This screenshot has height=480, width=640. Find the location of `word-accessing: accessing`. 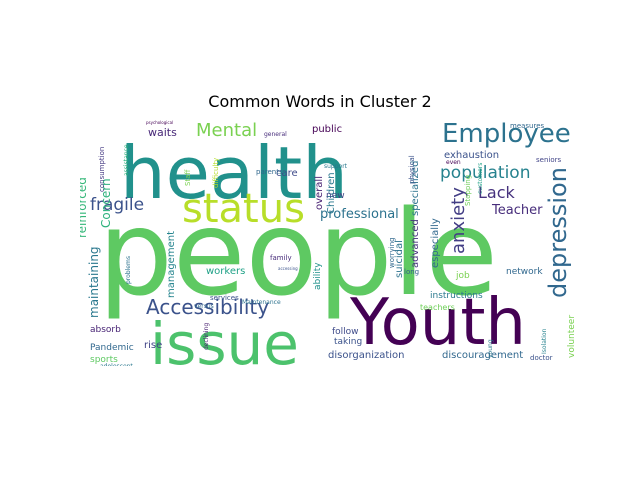

word-accessing: accessing is located at coordinates (288, 268).